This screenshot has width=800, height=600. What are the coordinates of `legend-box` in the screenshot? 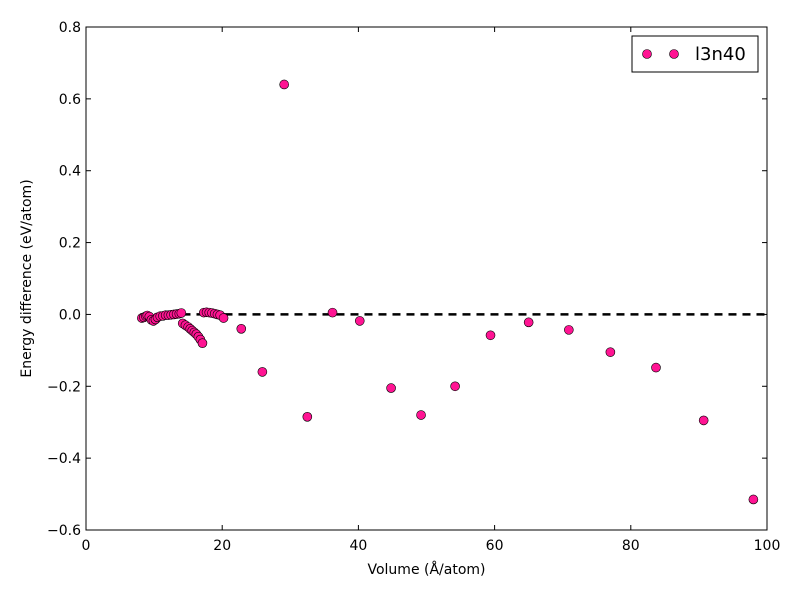 It's located at (695, 54).